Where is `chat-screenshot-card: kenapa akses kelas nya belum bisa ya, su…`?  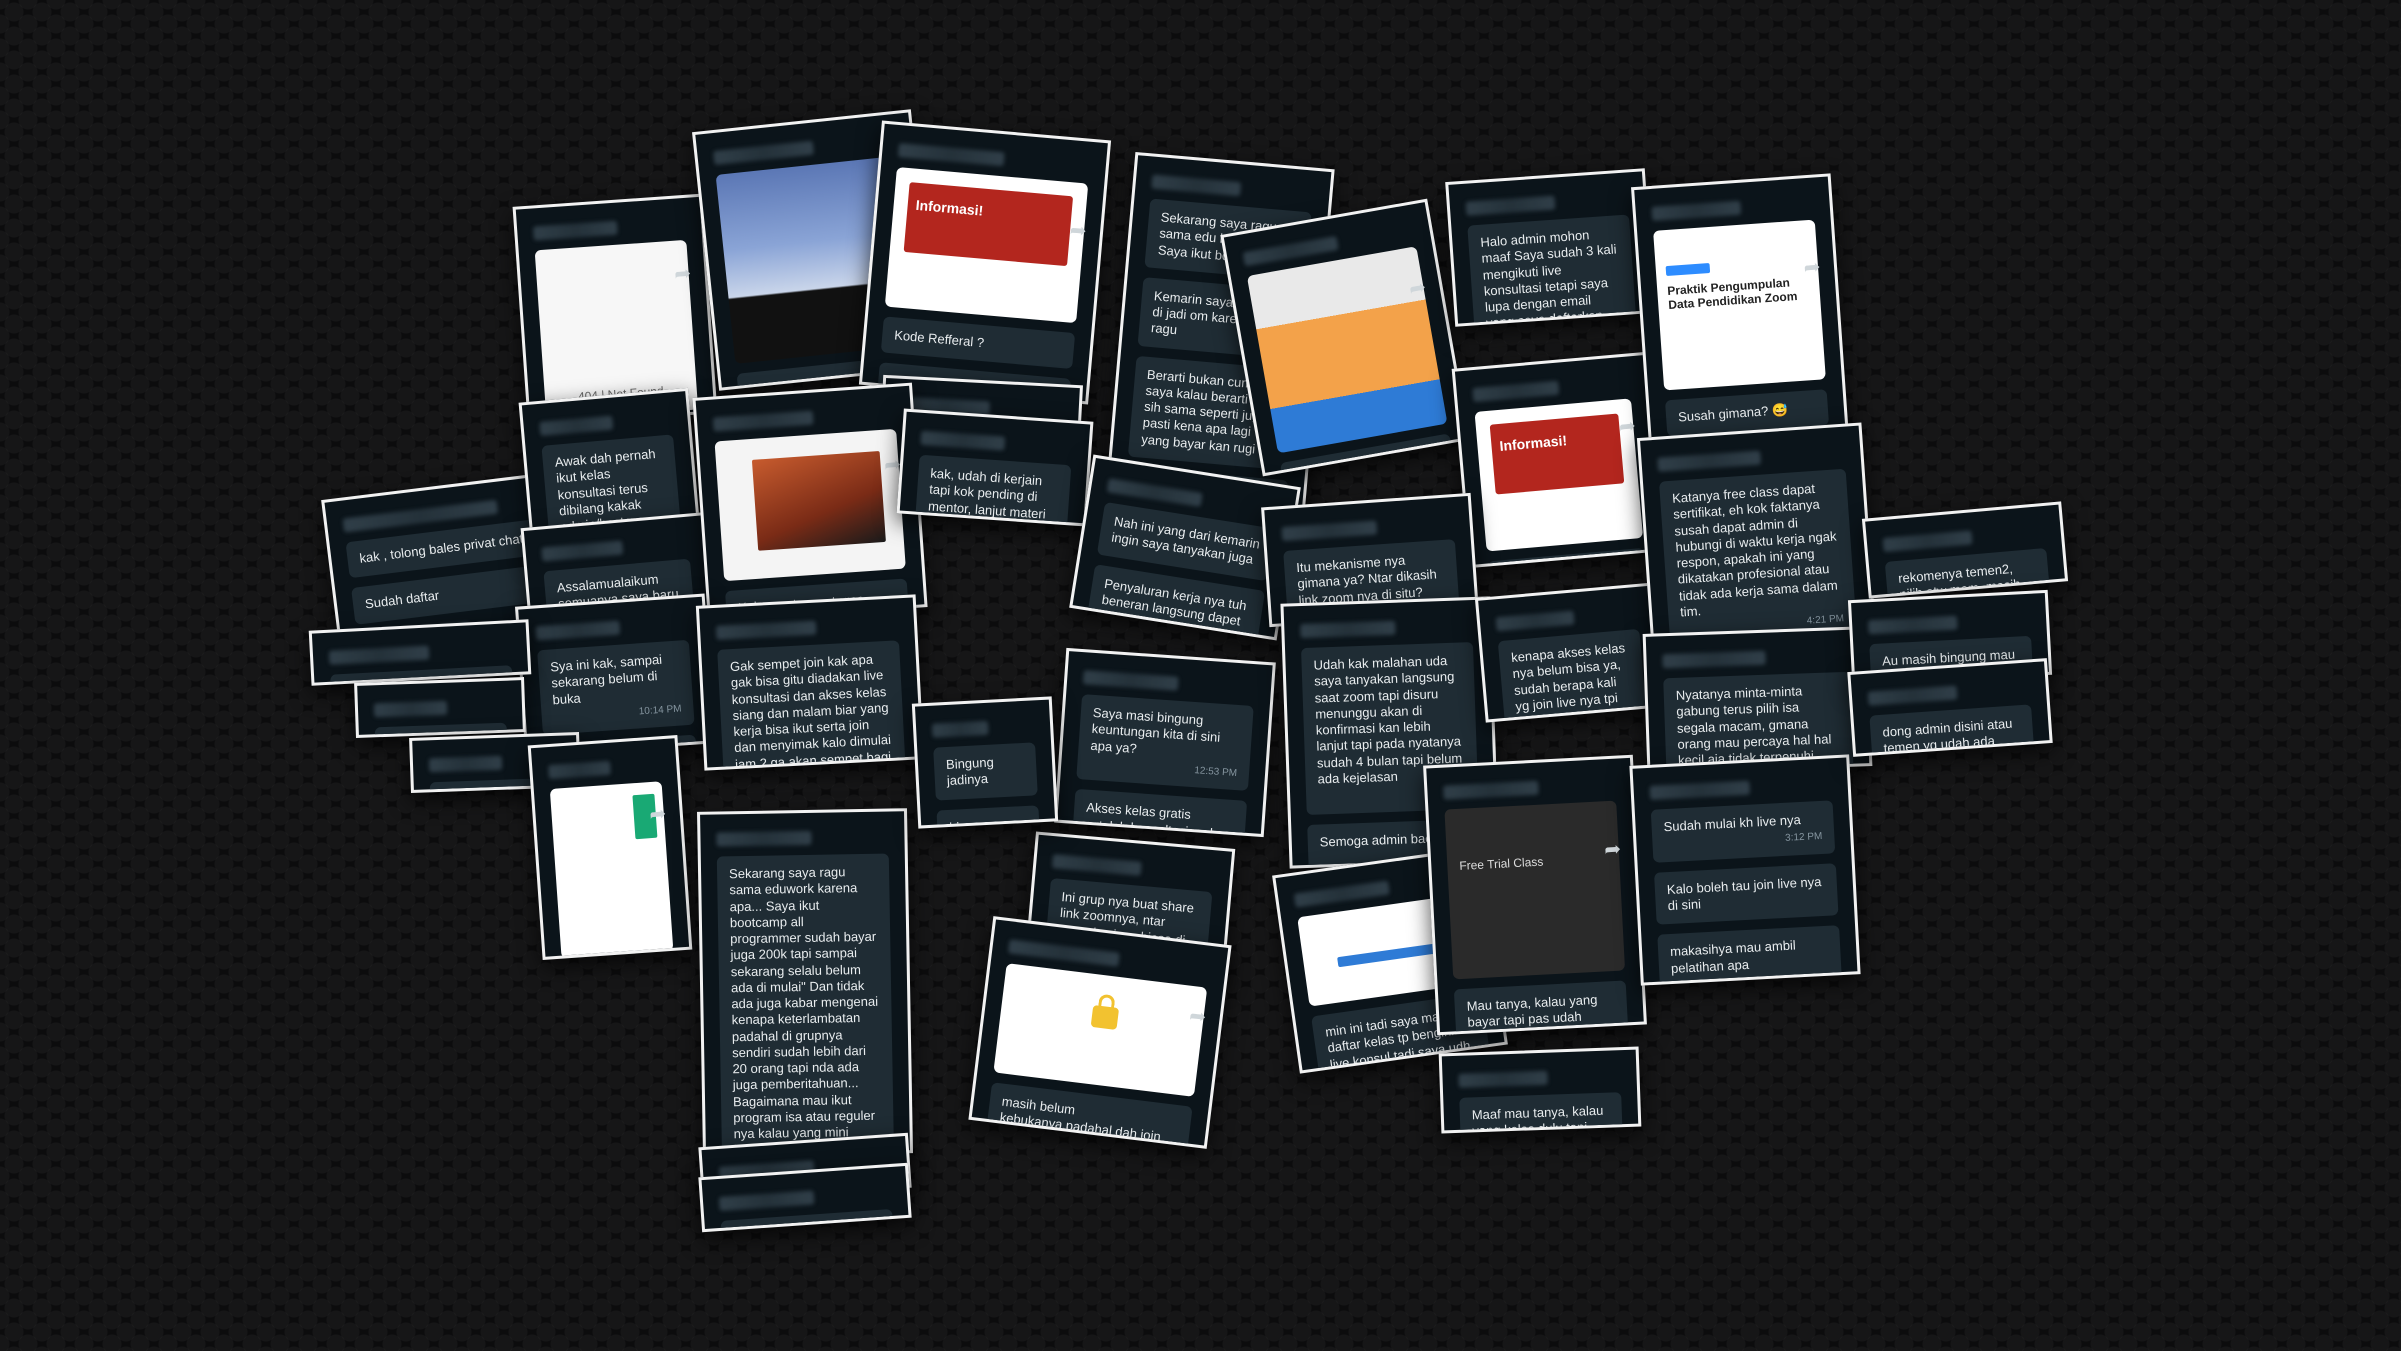 chat-screenshot-card: kenapa akses kelas nya belum bisa ya, su… is located at coordinates (1570, 652).